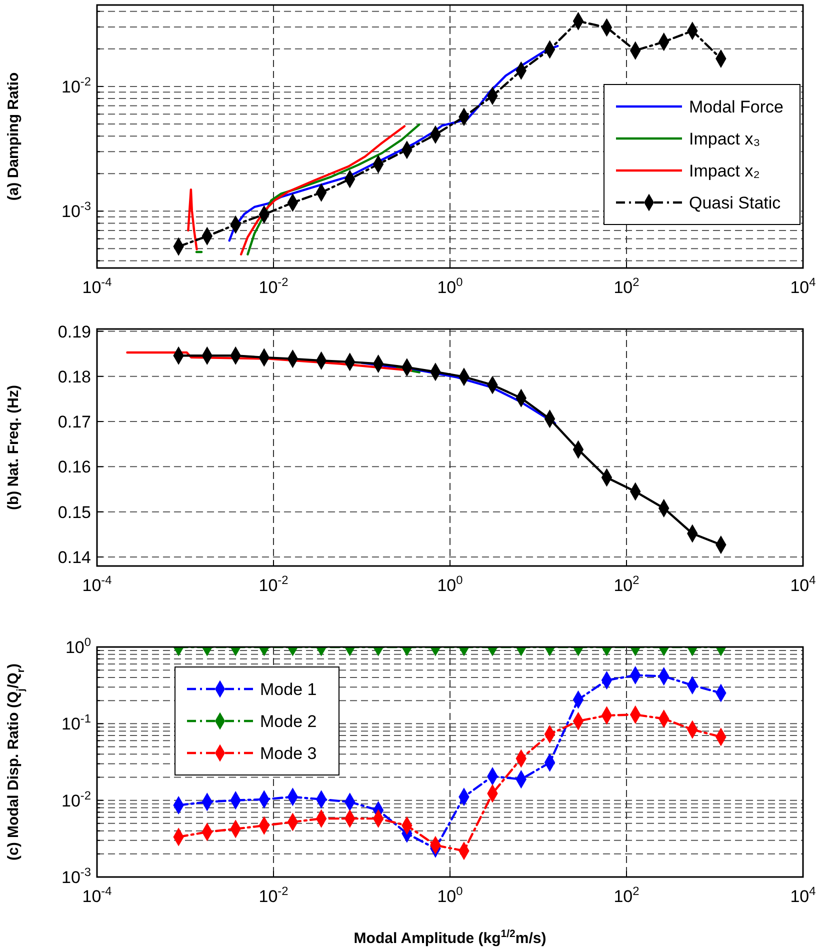  I want to click on y-tick-label: 0.15, so click(74, 512).